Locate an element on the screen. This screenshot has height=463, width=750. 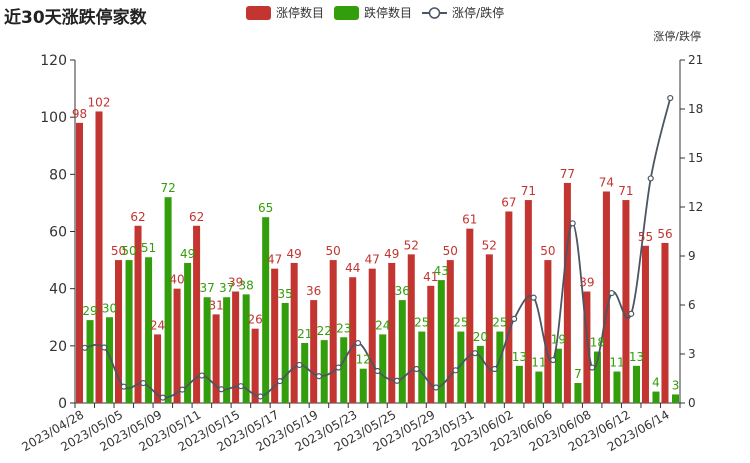
bar-label-limit-up: 26 is located at coordinates (254, 320).